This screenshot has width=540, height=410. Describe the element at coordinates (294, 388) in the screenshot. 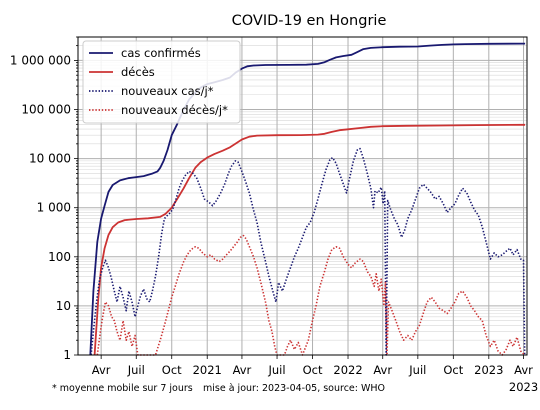

I see `footnote-source: mise à jour: 2023-04-05, source: WHO` at that location.